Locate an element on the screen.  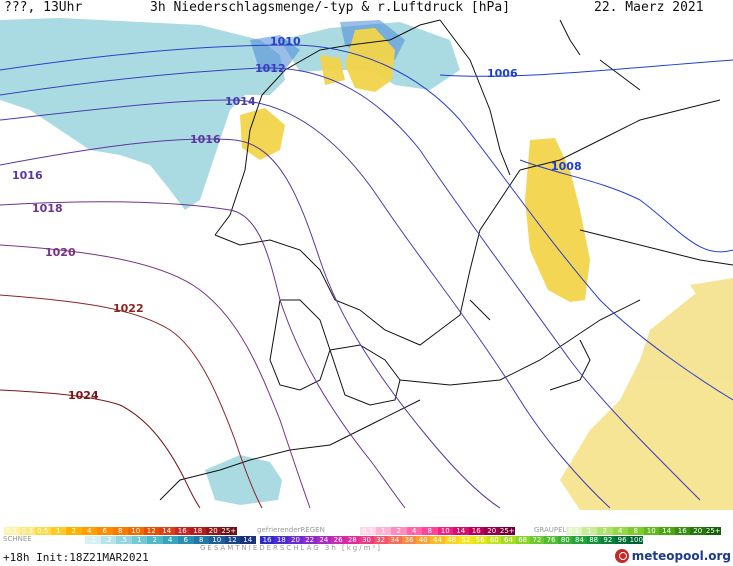
total-legend-cell: 28 is located at coordinates (352, 540).